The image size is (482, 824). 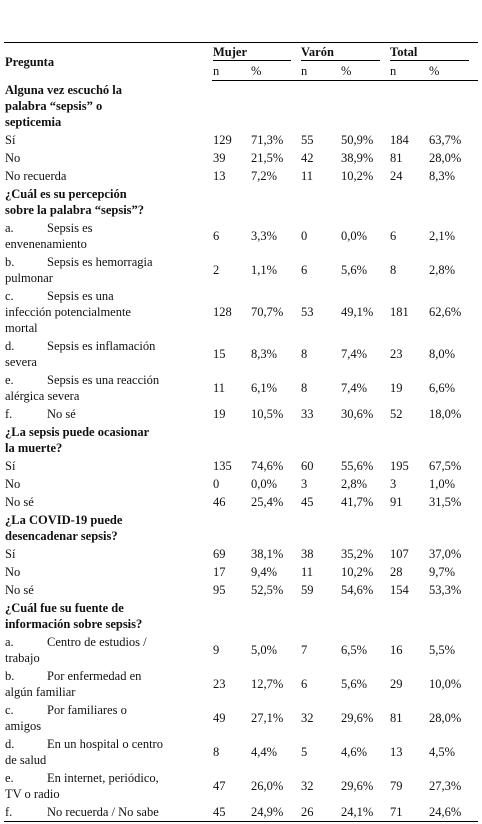 I want to click on data-cell: 7,2%, so click(x=264, y=175).